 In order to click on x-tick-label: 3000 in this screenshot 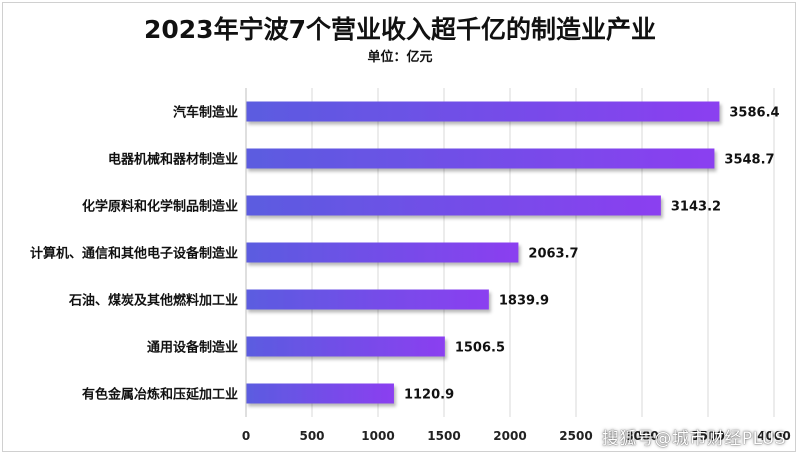, I will do `click(641, 436)`.